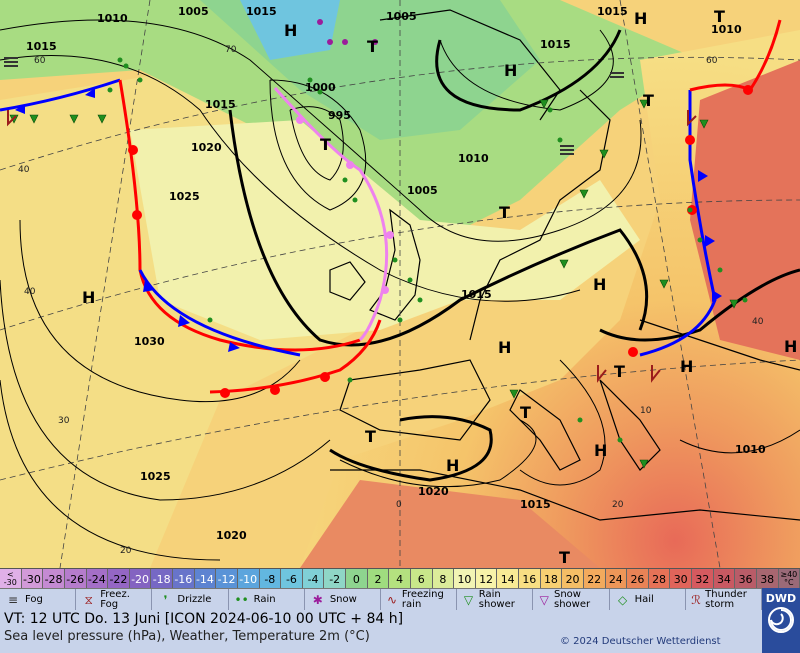  What do you see at coordinates (267, 600) in the screenshot?
I see `legend-item: •• Rain` at bounding box center [267, 600].